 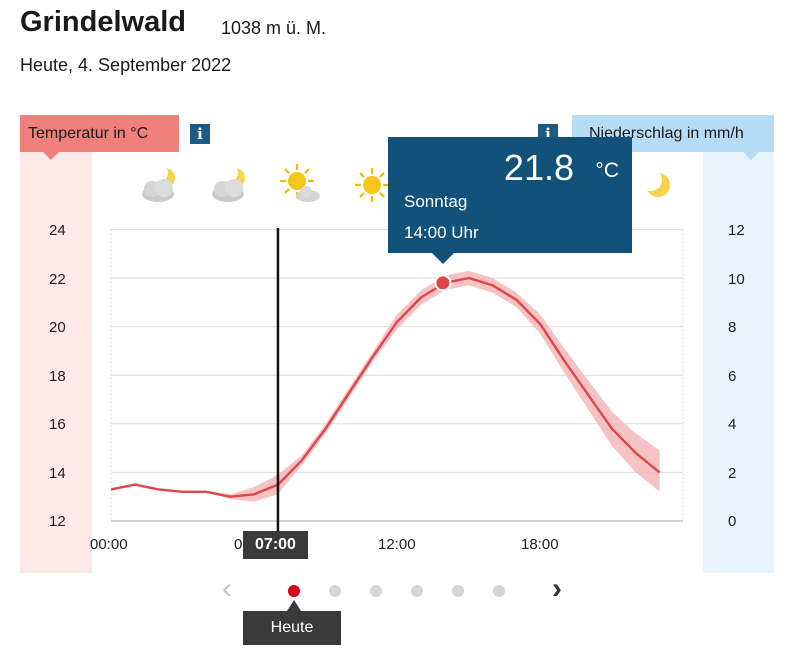 I want to click on y-left-tick: 14, so click(x=57, y=473).